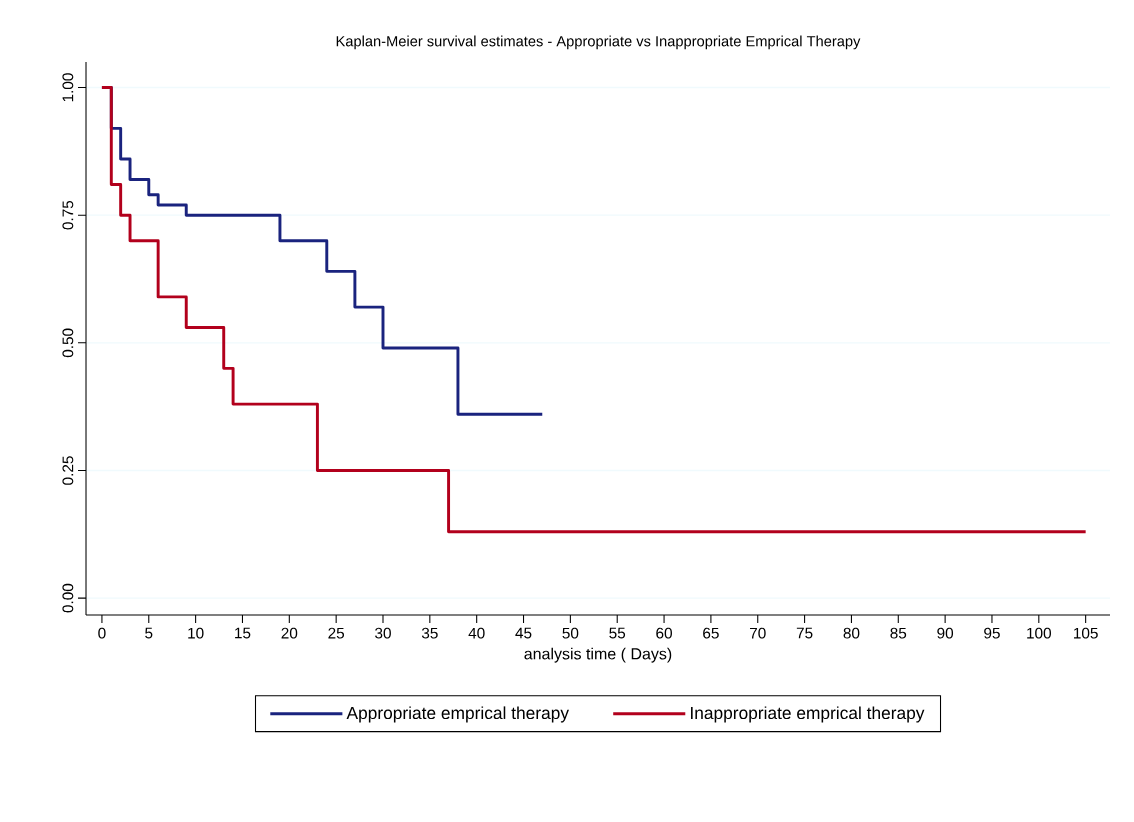 The height and width of the screenshot is (822, 1134). What do you see at coordinates (149, 633) in the screenshot?
I see `x-tick-label: 5` at bounding box center [149, 633].